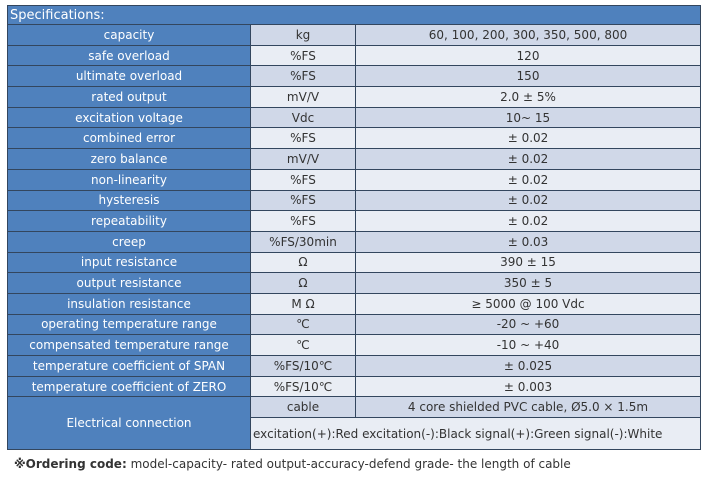 The image size is (706, 479). I want to click on table-row: hysteresis %FS ± 0.02, so click(354, 200).